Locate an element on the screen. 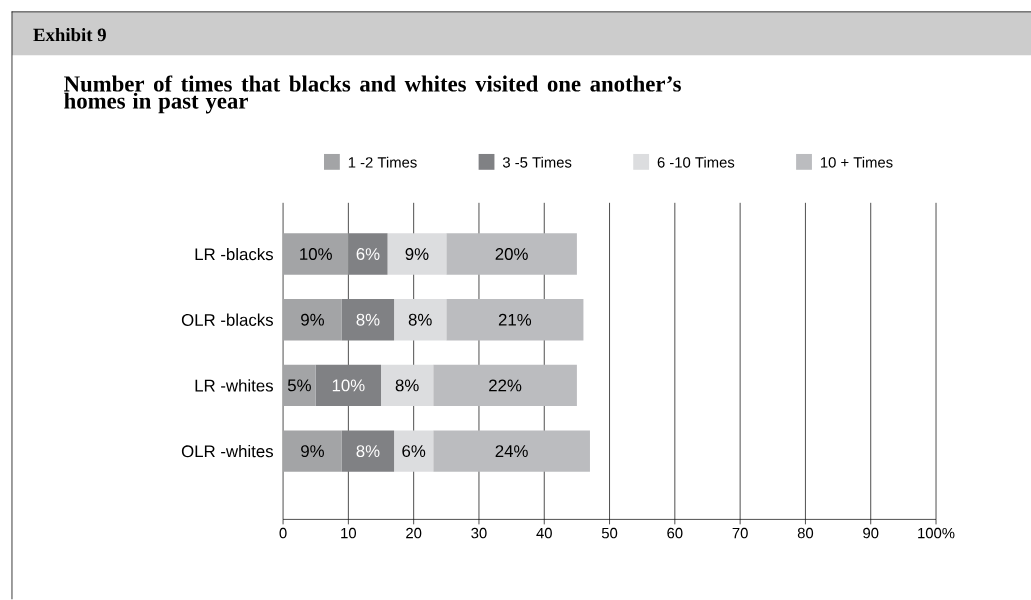  data-label: 5% is located at coordinates (299, 385).